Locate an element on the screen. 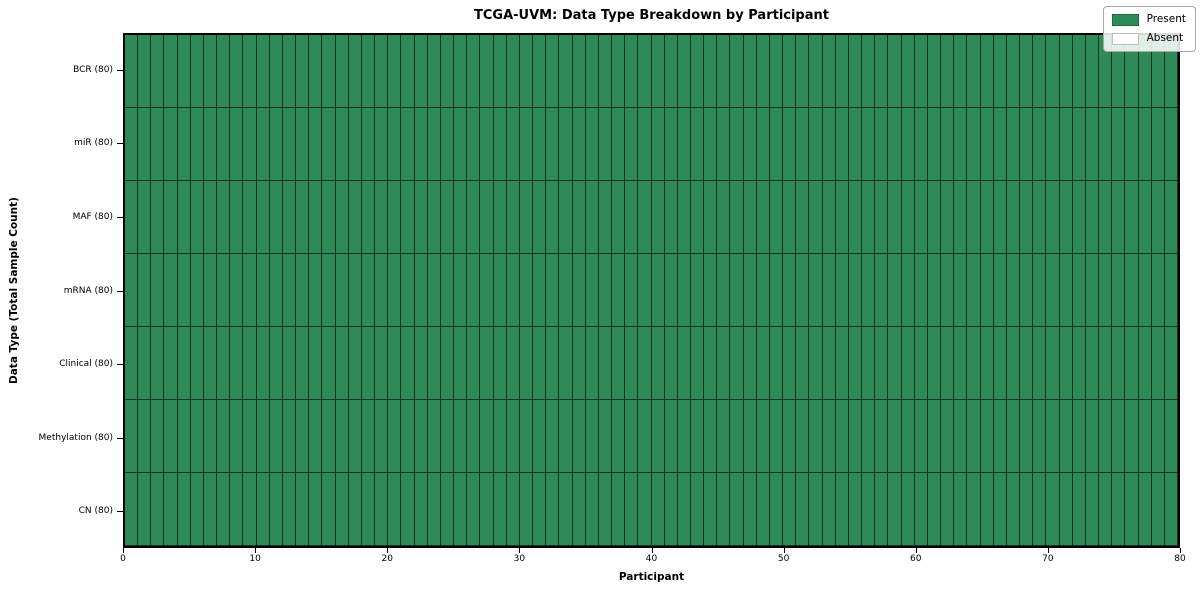 Image resolution: width=1200 pixels, height=600 pixels. legend-entry: Present is located at coordinates (1148, 19).